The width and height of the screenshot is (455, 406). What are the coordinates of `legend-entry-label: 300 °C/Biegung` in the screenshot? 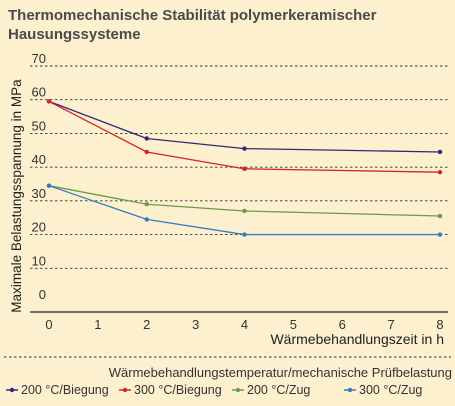 It's located at (178, 390).